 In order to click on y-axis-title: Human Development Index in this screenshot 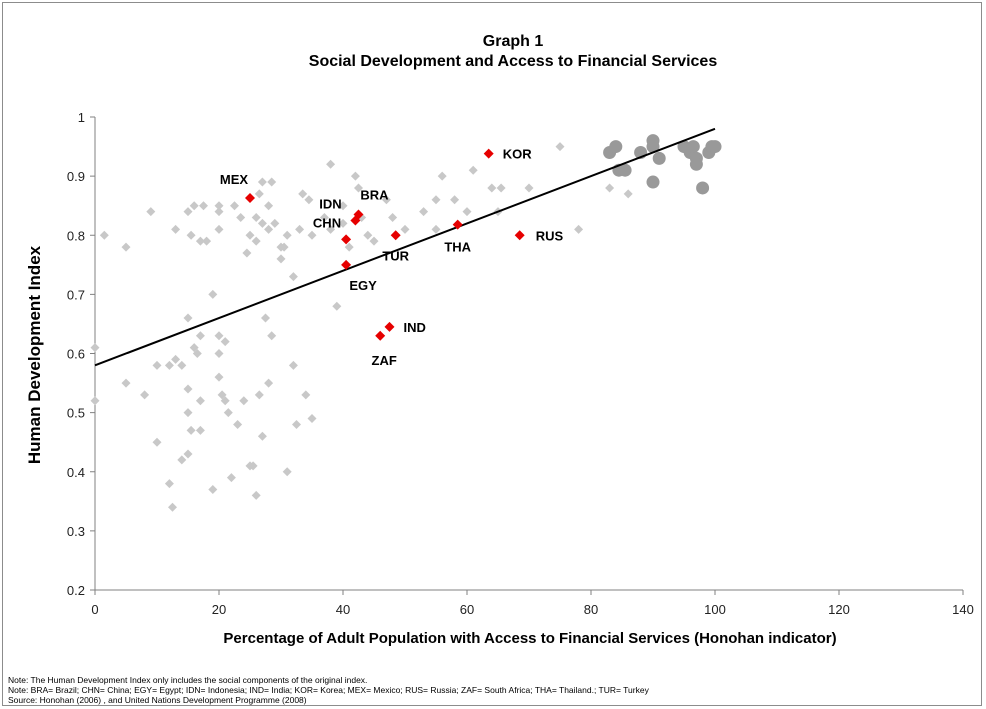, I will do `click(34, 354)`.